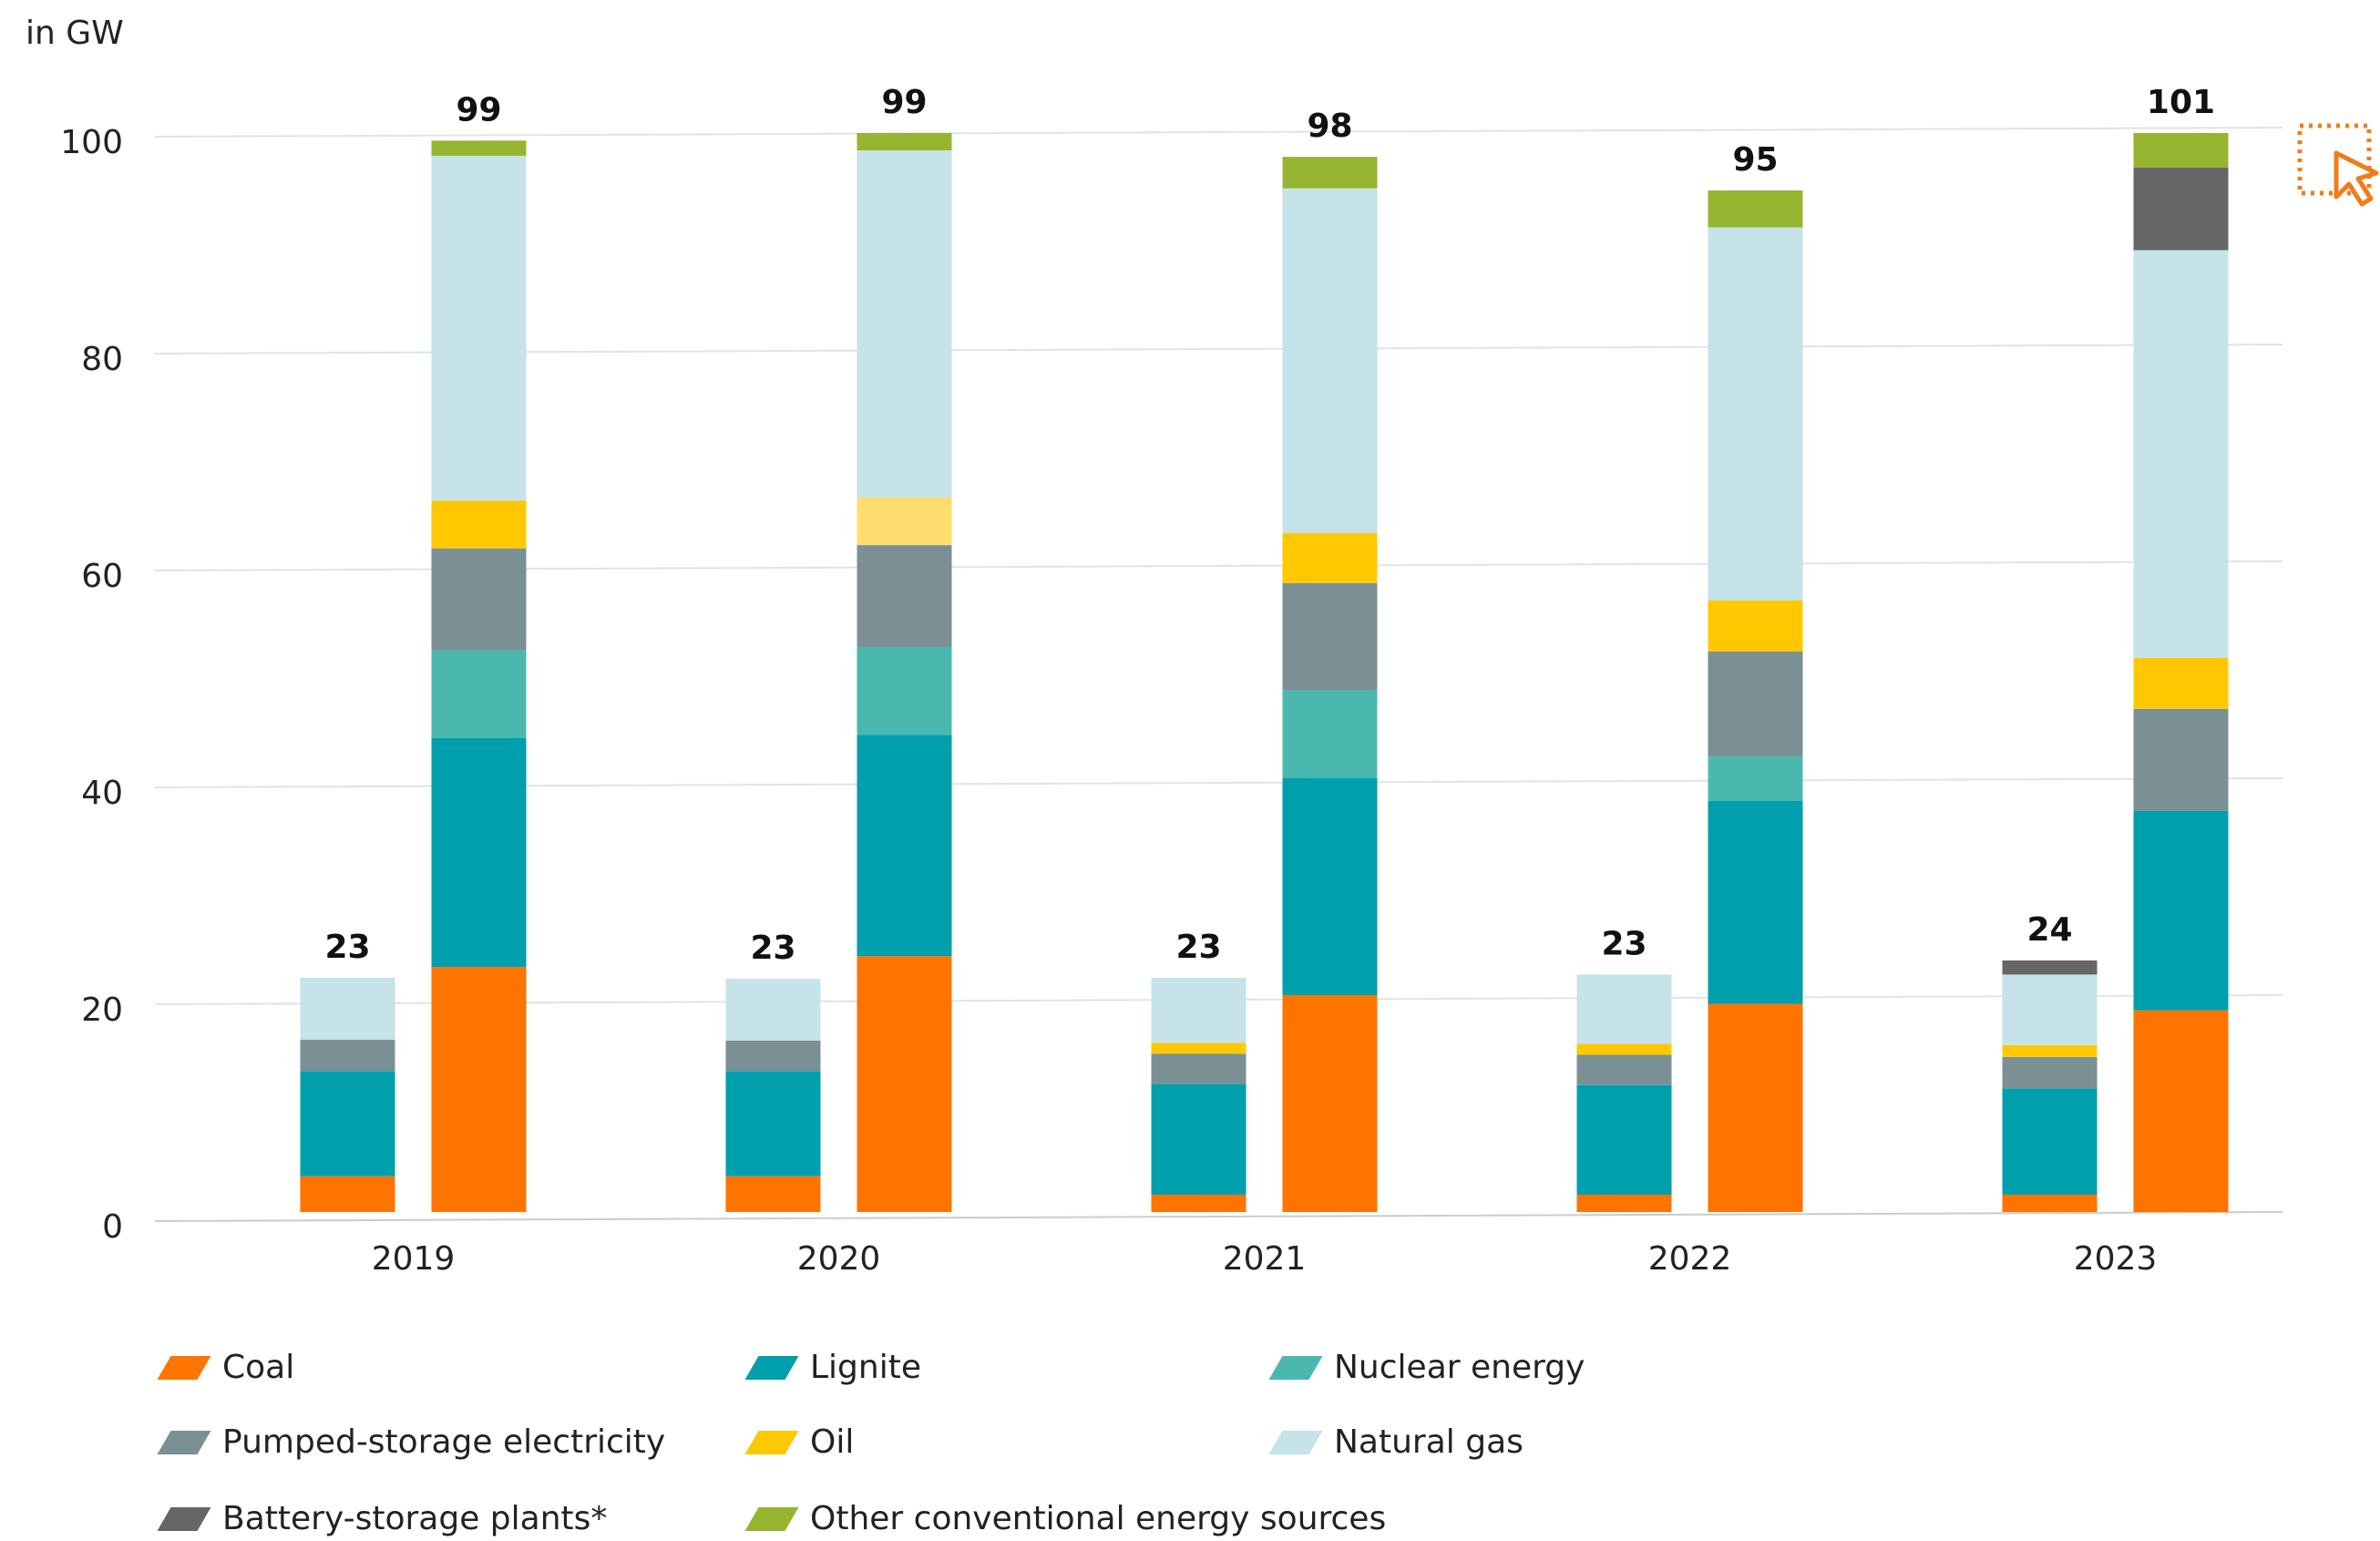 Image resolution: width=2380 pixels, height=1541 pixels. What do you see at coordinates (1755, 160) in the screenshot?
I see `bar-total-label: 95` at bounding box center [1755, 160].